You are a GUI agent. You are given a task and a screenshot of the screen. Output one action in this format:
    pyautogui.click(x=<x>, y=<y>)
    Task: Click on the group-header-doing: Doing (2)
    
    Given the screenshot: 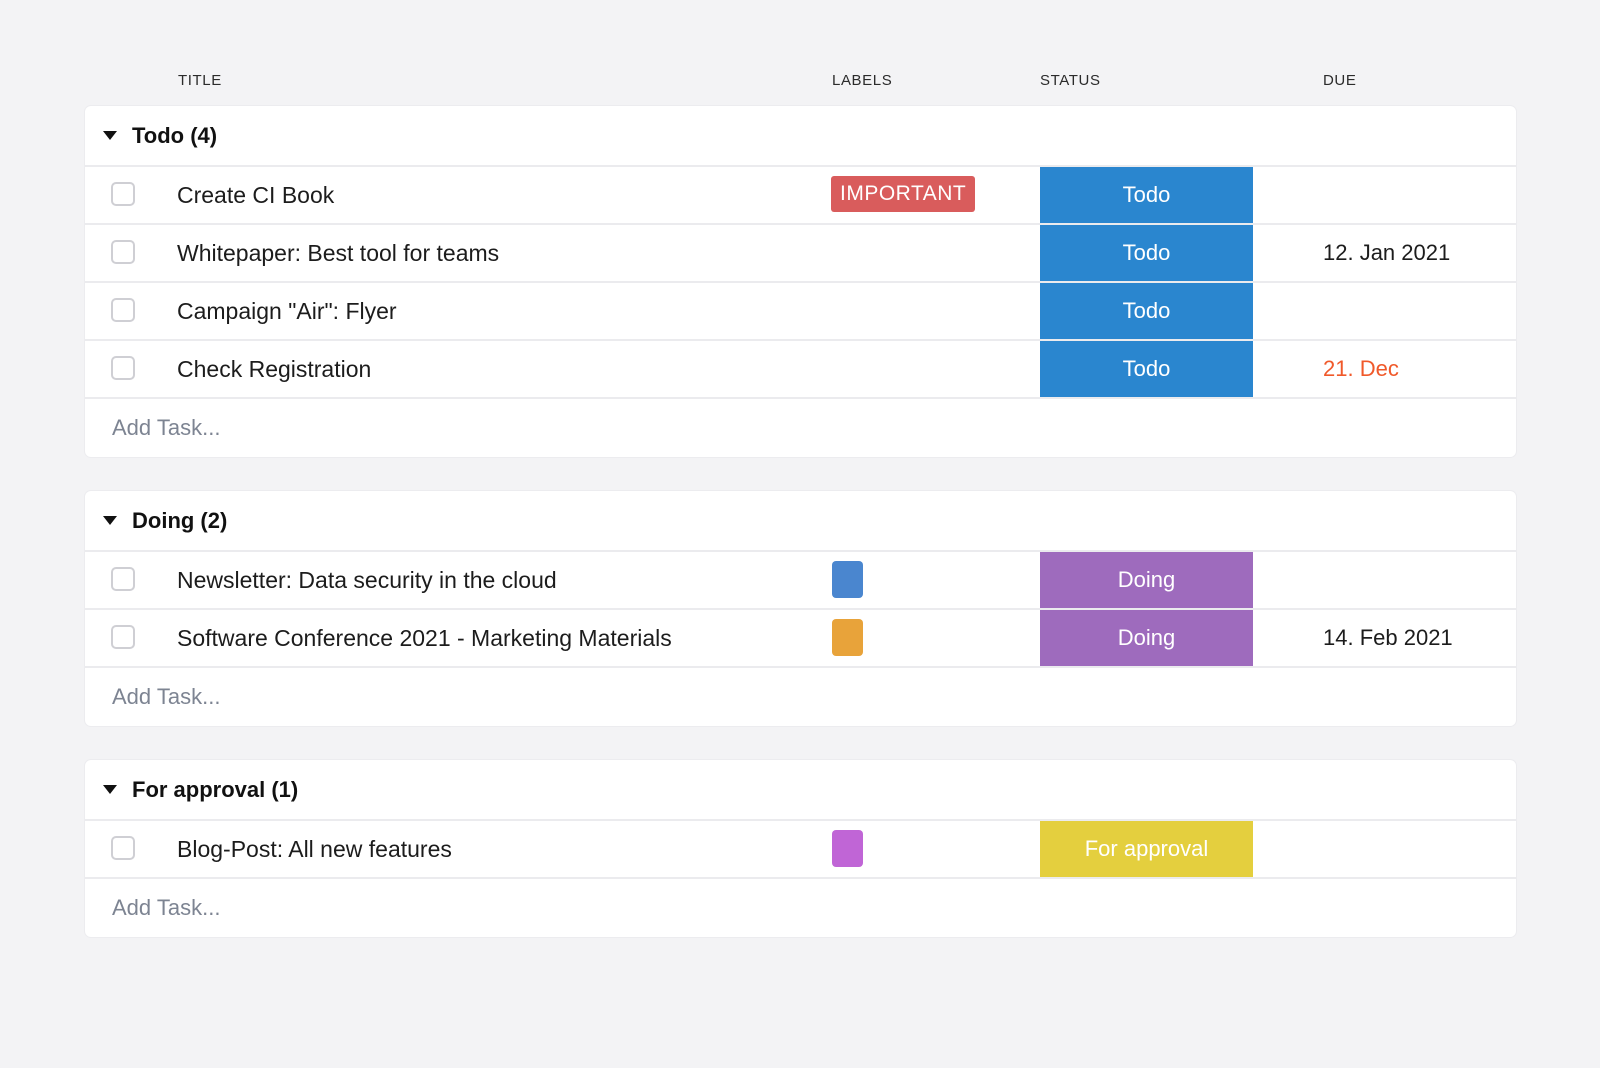 What is the action you would take?
    pyautogui.click(x=800, y=521)
    